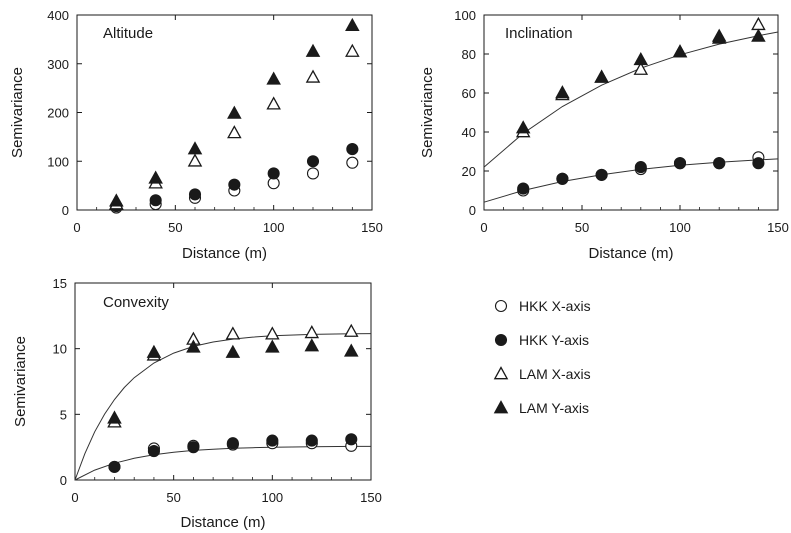 The height and width of the screenshot is (533, 791). What do you see at coordinates (58, 15) in the screenshot?
I see `y-tick-label: 400` at bounding box center [58, 15].